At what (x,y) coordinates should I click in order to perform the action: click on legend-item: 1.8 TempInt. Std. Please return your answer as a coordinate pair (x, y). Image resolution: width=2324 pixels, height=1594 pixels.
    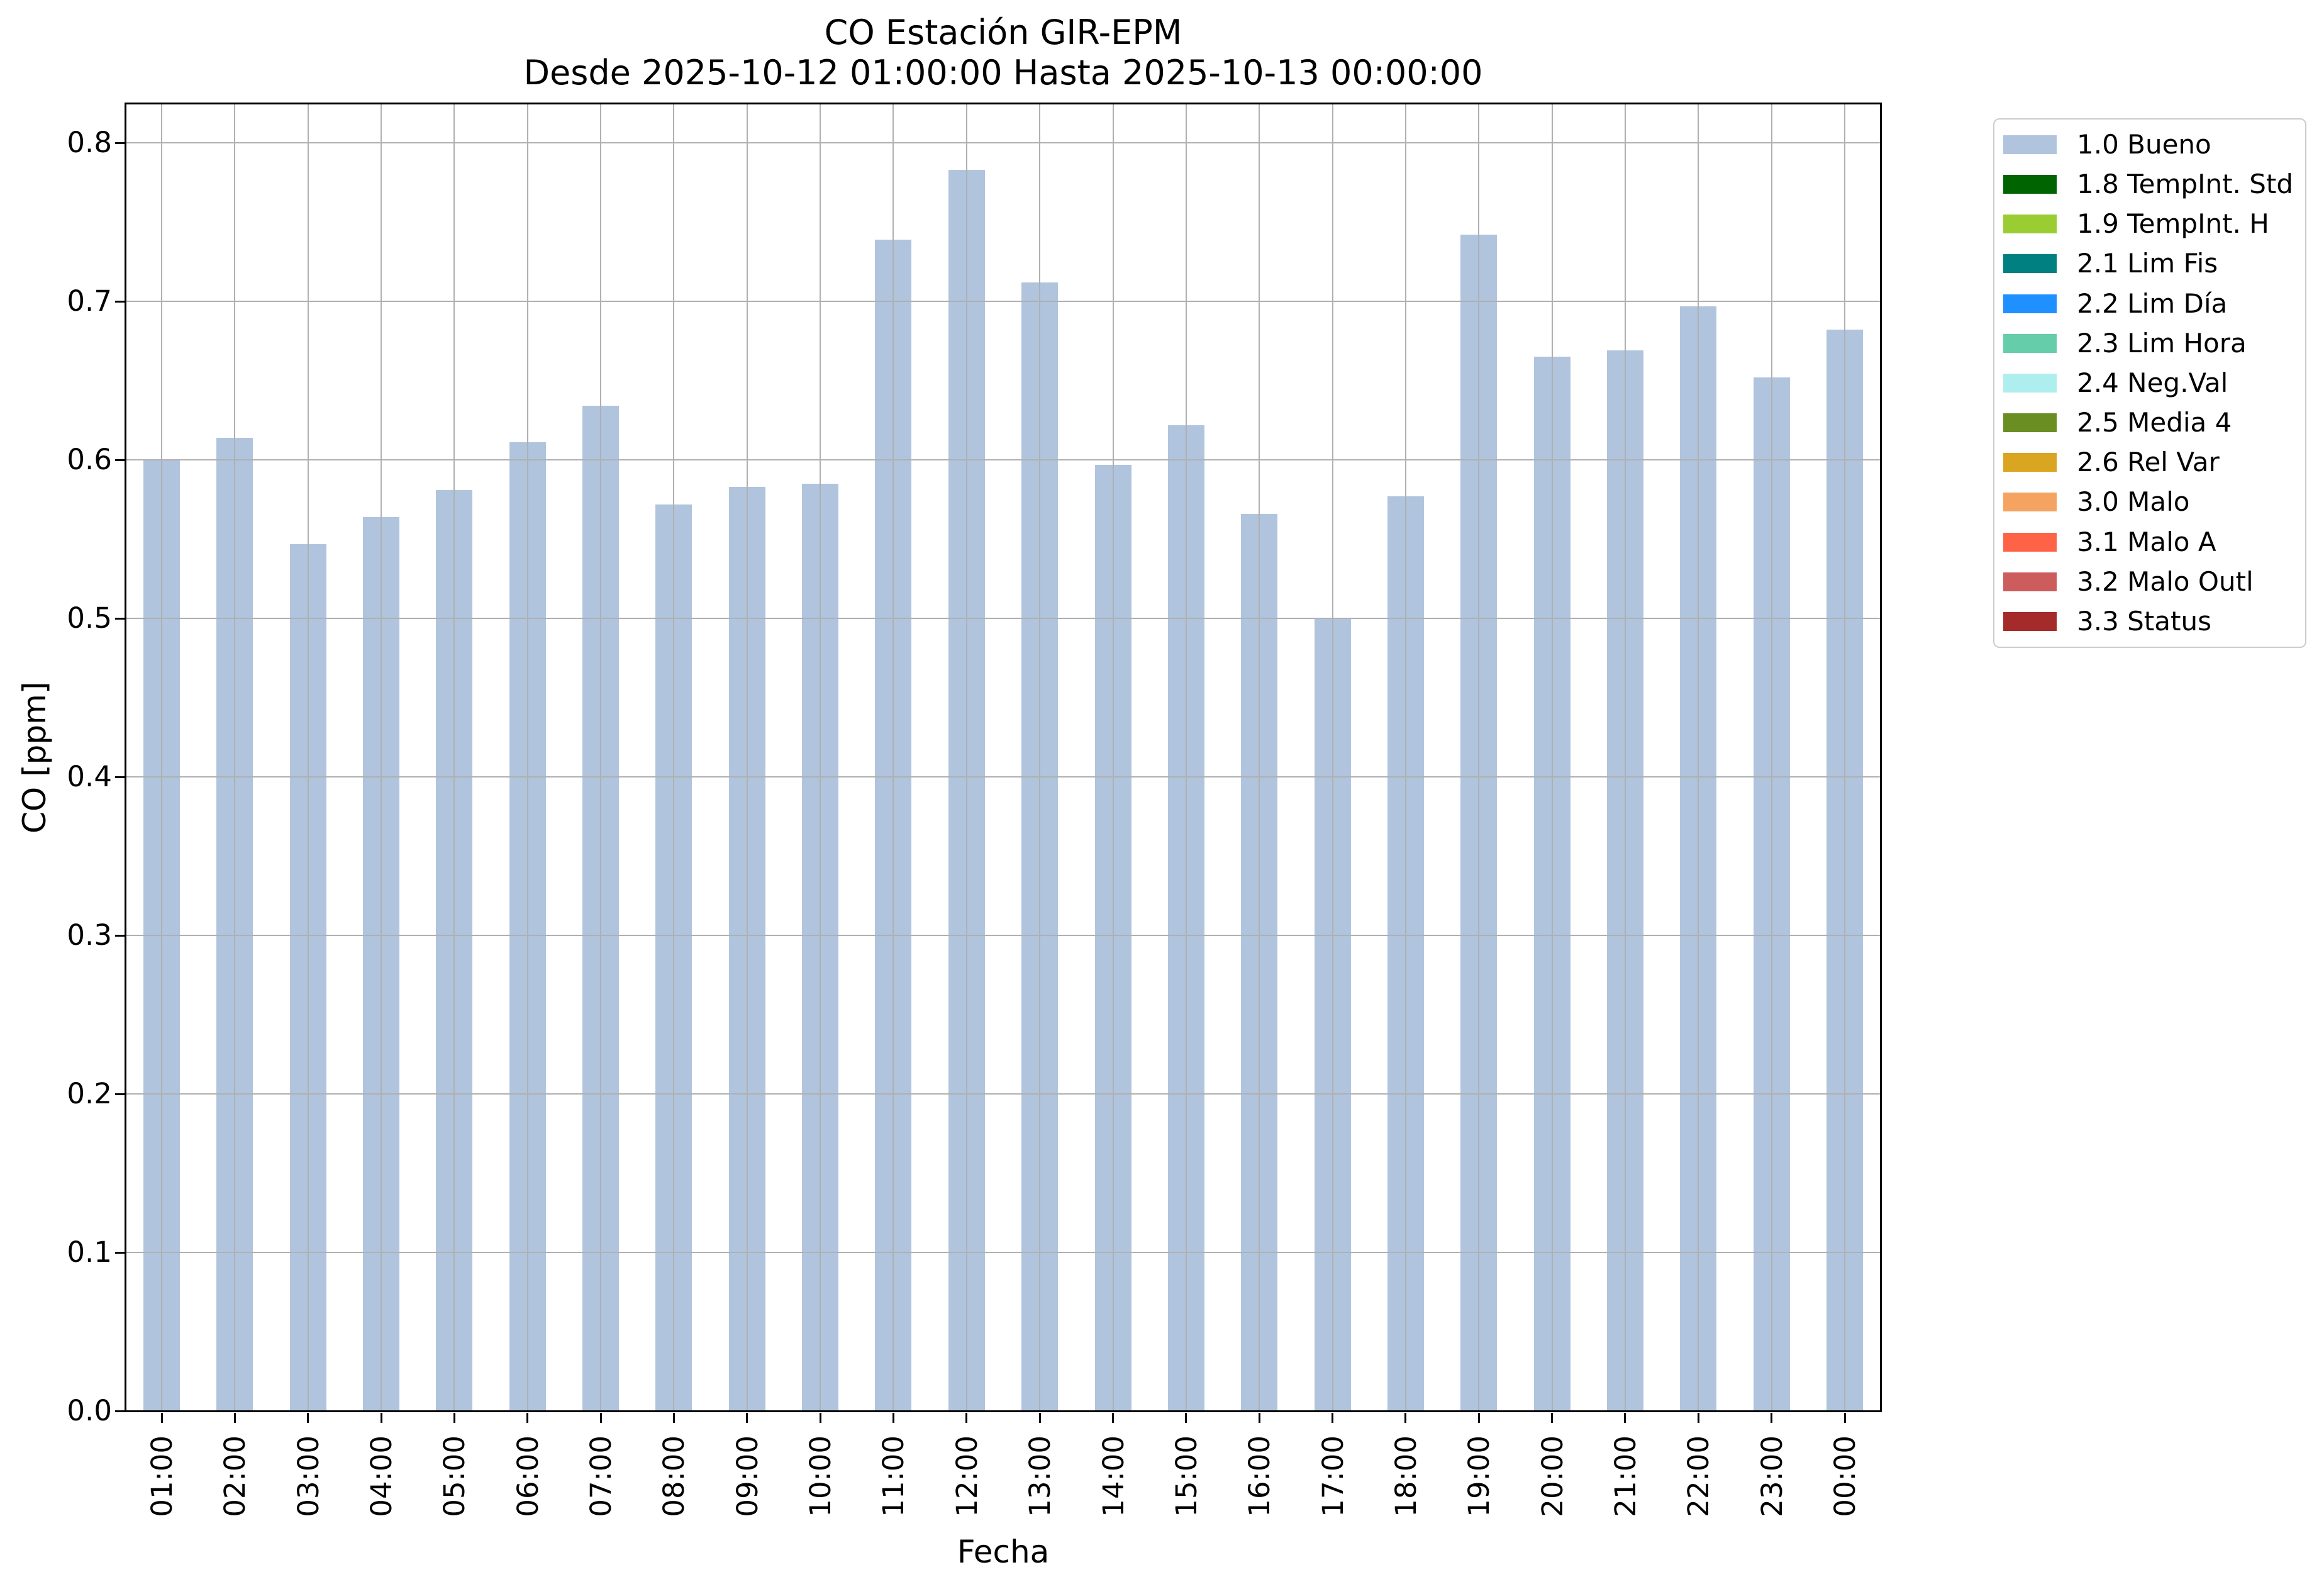
    Looking at the image, I should click on (2149, 184).